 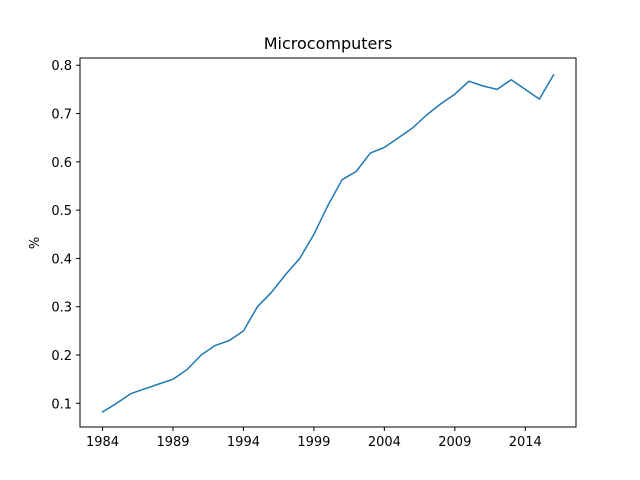 I want to click on x-tick-label: 1999, so click(x=313, y=442).